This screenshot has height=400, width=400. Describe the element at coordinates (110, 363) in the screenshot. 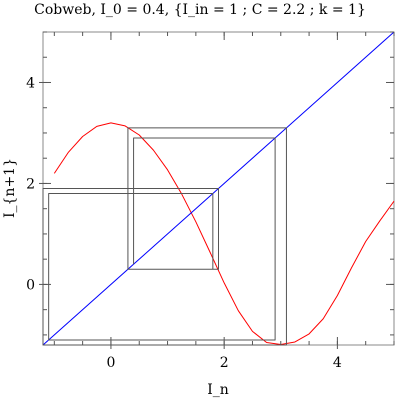

I see `x-tick-label: 0` at that location.